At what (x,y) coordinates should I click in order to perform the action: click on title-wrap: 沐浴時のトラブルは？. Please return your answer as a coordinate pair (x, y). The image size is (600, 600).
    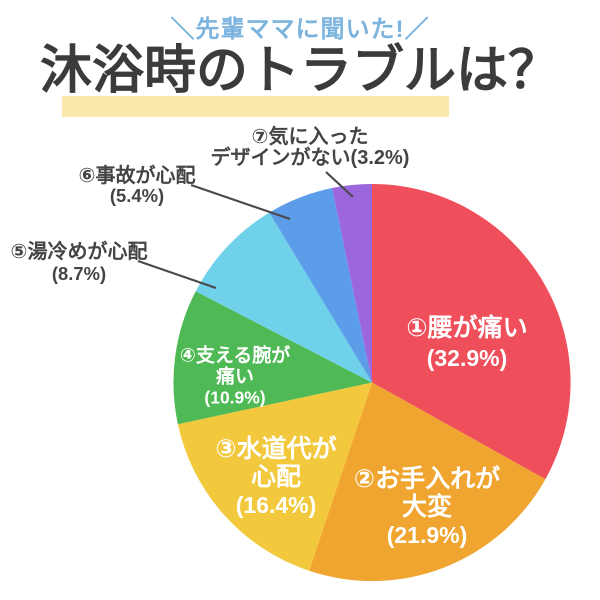
    Looking at the image, I should click on (300, 80).